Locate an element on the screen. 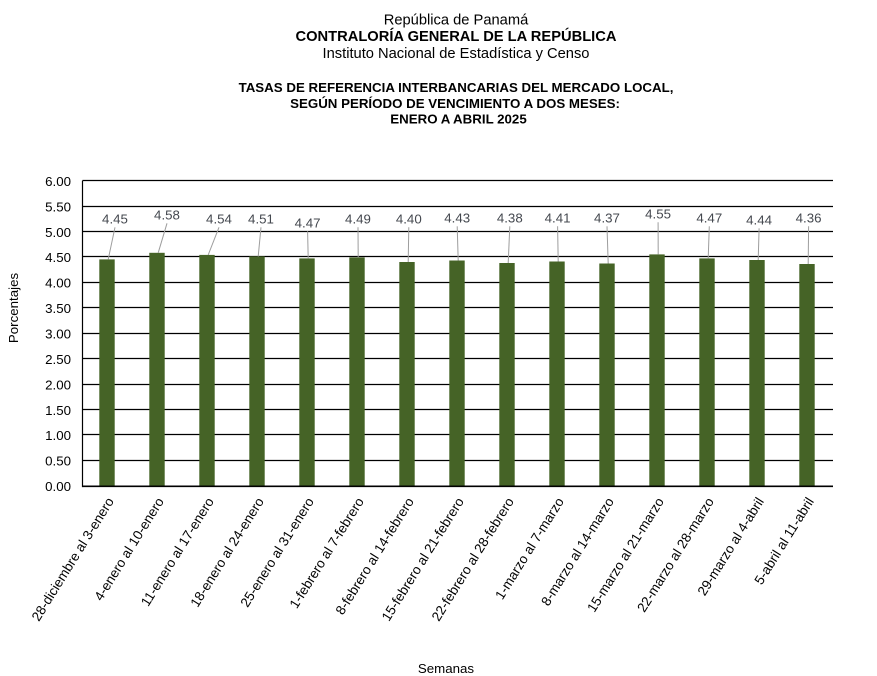  svg-text: 2.50 is located at coordinates (58, 359).